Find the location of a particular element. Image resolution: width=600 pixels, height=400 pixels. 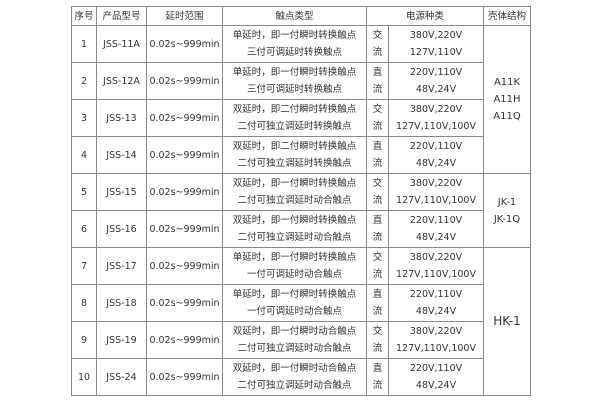

header-contact: 触点类型 is located at coordinates (294, 16).